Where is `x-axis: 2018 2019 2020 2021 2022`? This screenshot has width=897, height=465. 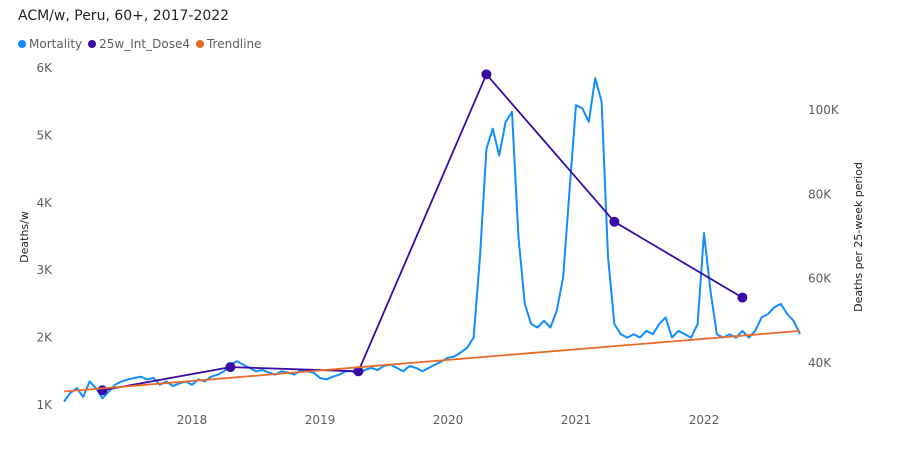 x-axis: 2018 2019 2020 2021 2022 is located at coordinates (448, 420).